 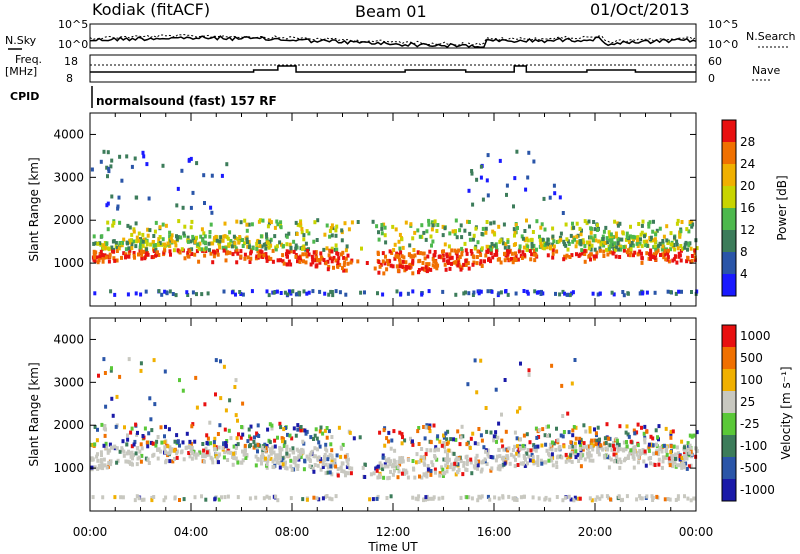 I want to click on y-tick-label: 2000, so click(x=68, y=220).